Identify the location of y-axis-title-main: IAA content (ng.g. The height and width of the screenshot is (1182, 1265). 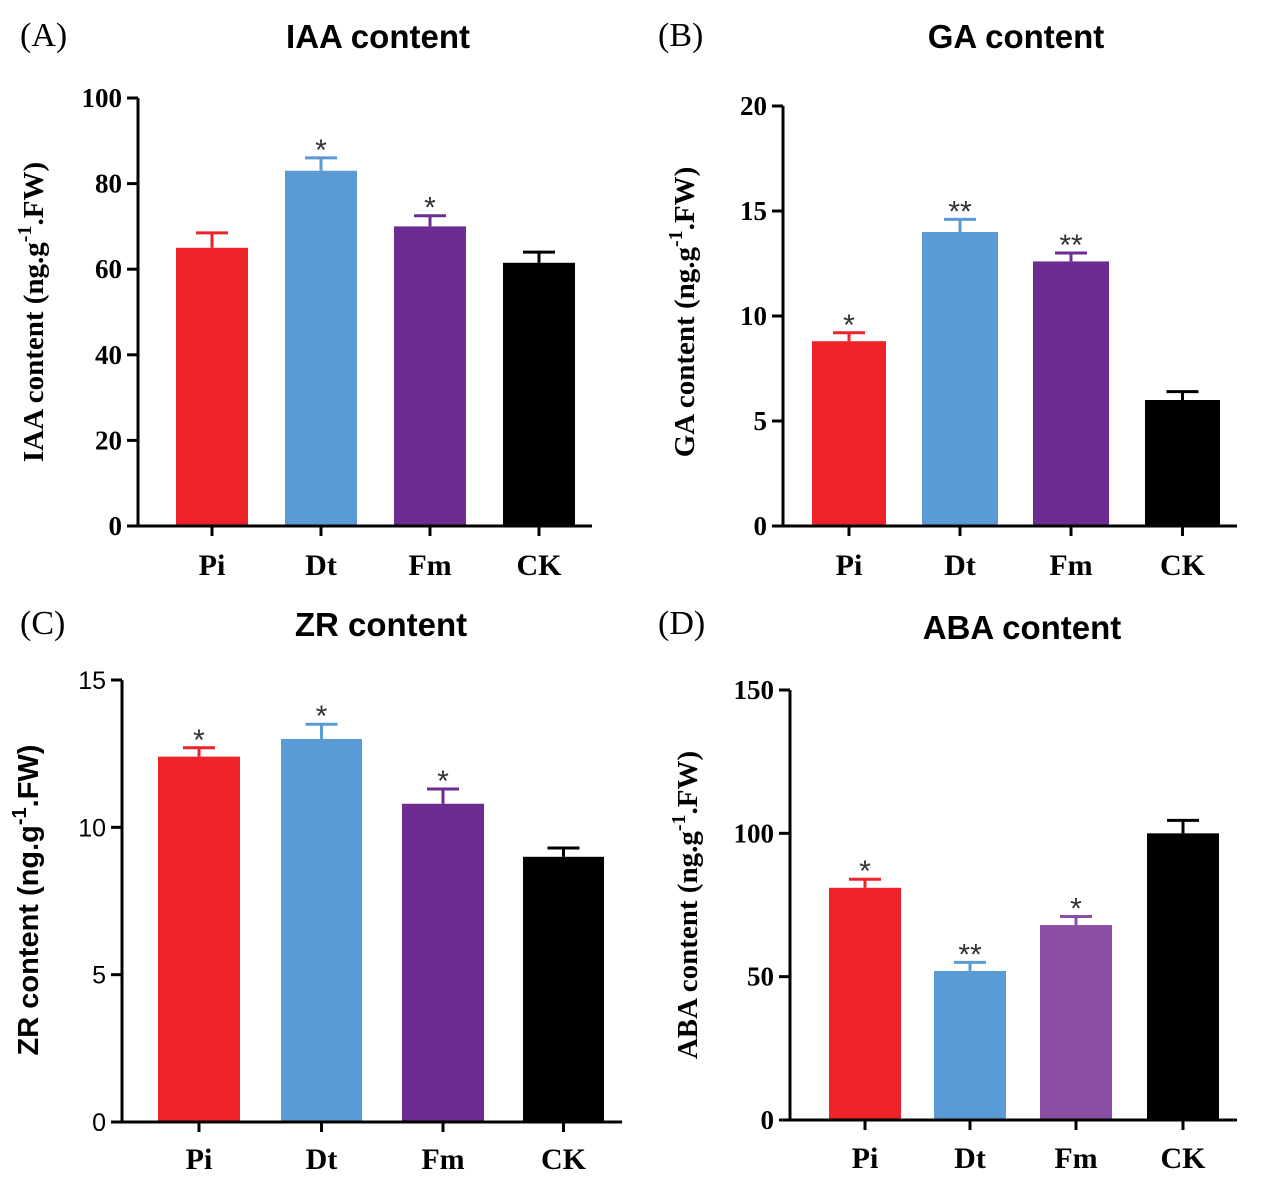
(34, 352).